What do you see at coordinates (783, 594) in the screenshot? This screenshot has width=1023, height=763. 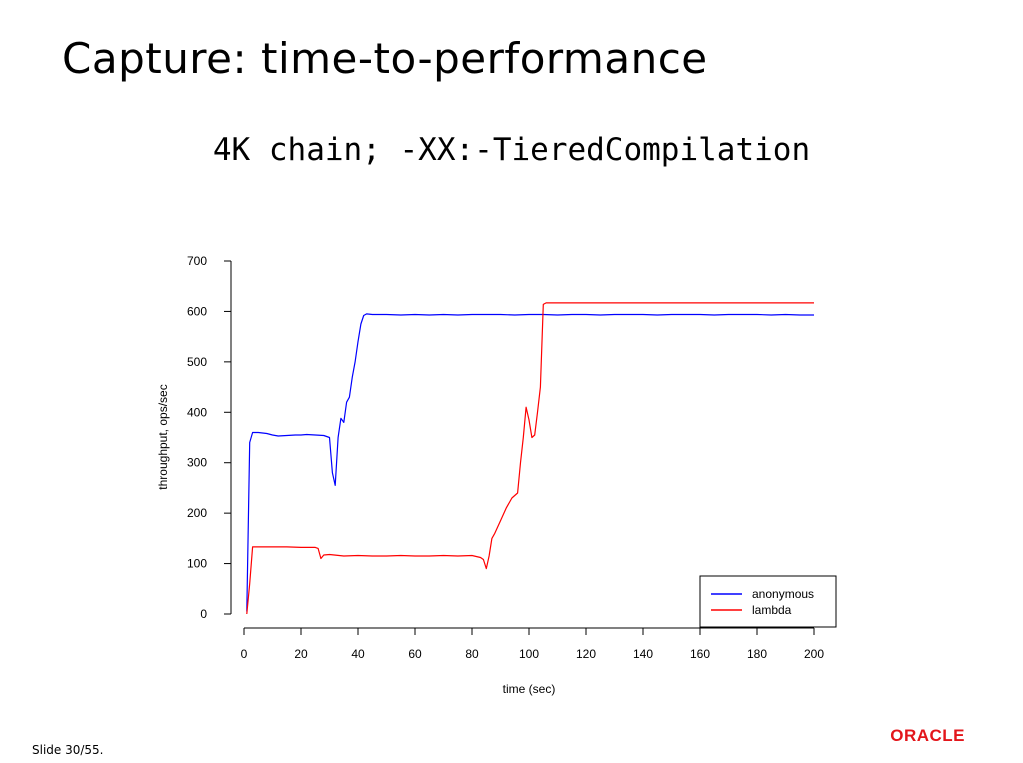 I see `legend-label-anonymous: anonymous` at bounding box center [783, 594].